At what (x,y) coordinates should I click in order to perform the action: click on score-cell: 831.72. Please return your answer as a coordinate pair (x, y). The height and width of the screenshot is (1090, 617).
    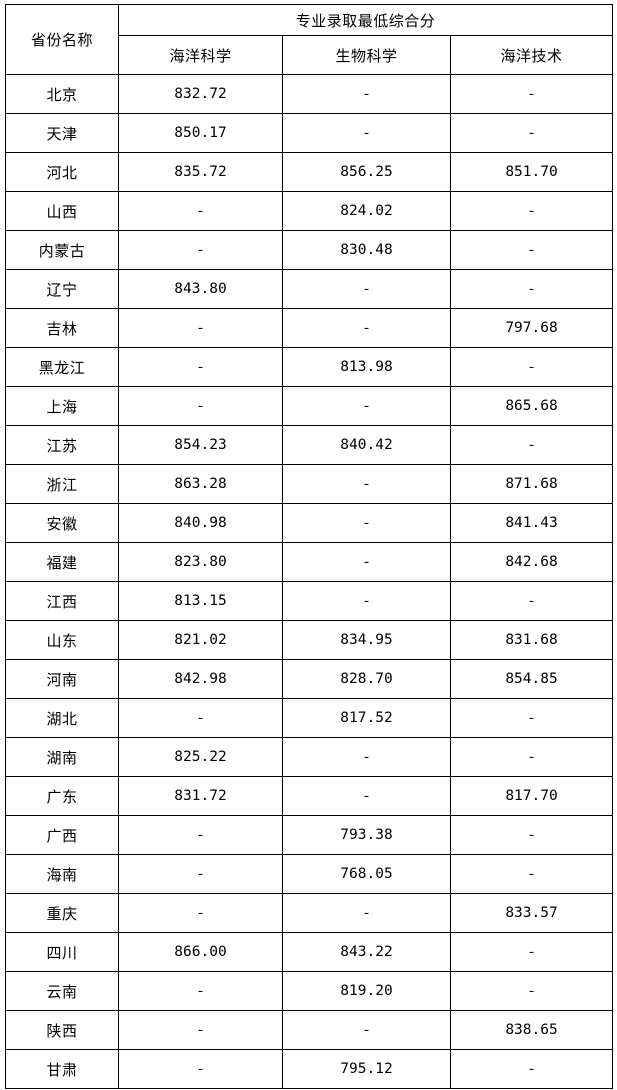
    Looking at the image, I should click on (200, 796).